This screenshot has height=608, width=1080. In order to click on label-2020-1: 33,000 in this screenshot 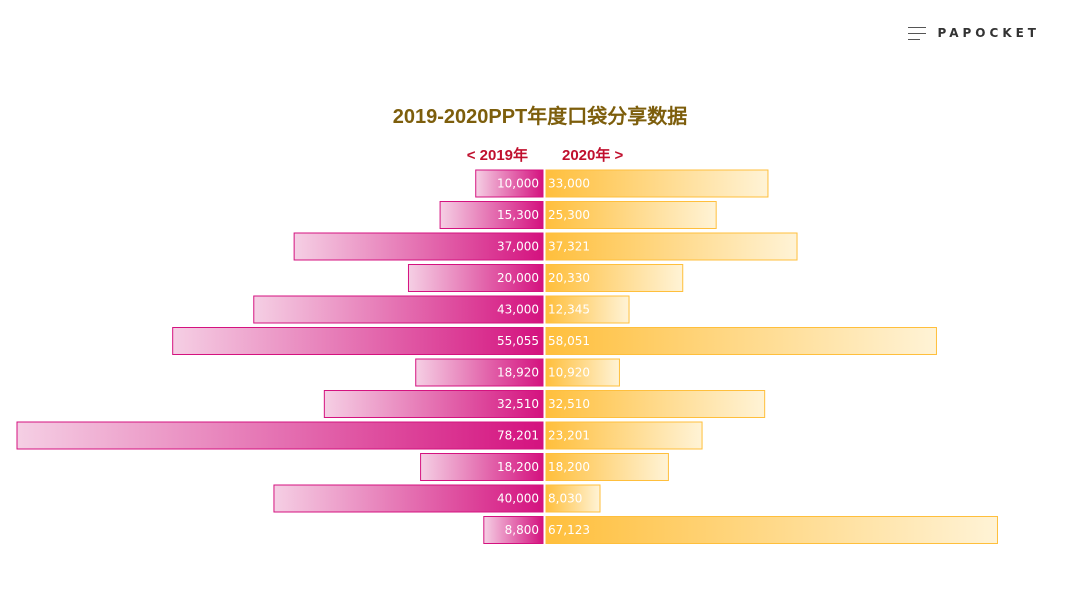, I will do `click(569, 184)`.